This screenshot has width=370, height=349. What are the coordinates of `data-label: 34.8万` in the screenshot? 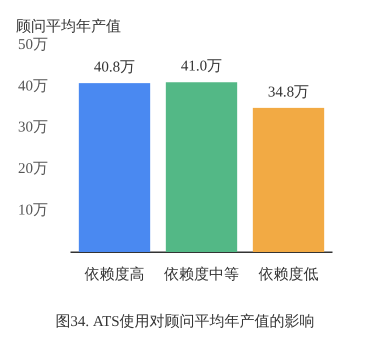 It's located at (289, 92).